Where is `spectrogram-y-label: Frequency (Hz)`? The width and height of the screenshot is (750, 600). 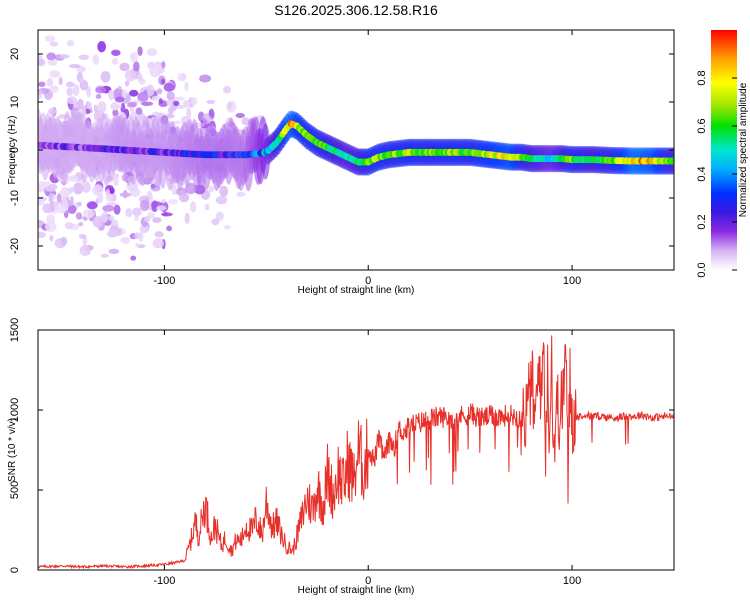
spectrogram-y-label: Frequency (Hz) is located at coordinates (12, 150).